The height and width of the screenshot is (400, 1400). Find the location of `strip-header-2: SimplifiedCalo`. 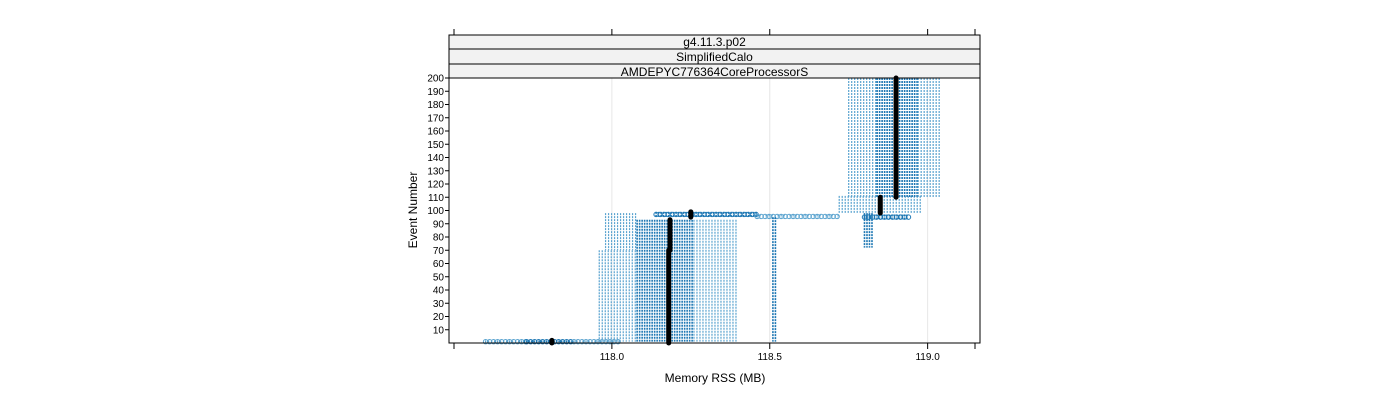

strip-header-2: SimplifiedCalo is located at coordinates (714, 56).